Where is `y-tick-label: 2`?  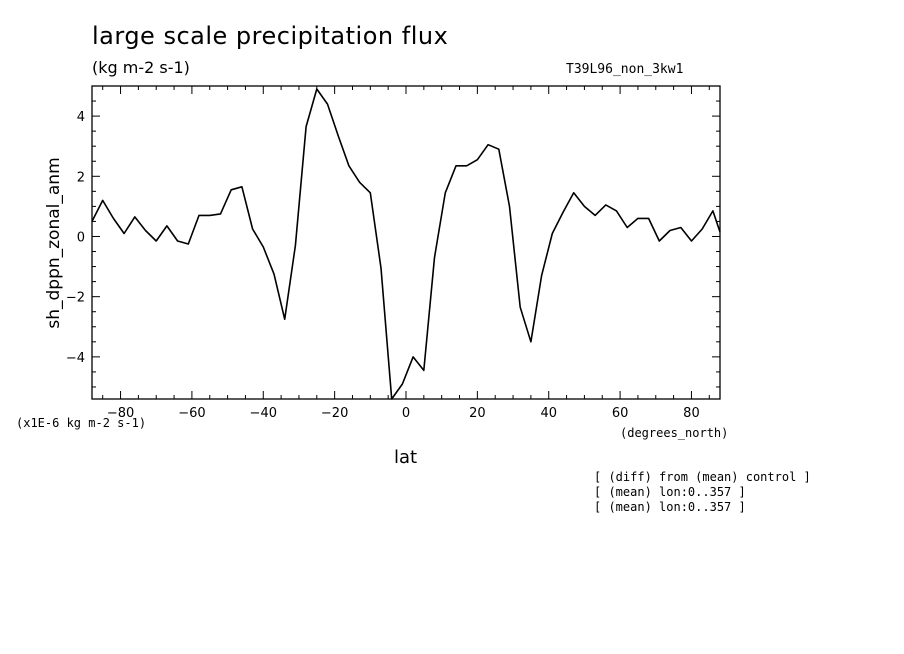
y-tick-label: 2 is located at coordinates (81, 177).